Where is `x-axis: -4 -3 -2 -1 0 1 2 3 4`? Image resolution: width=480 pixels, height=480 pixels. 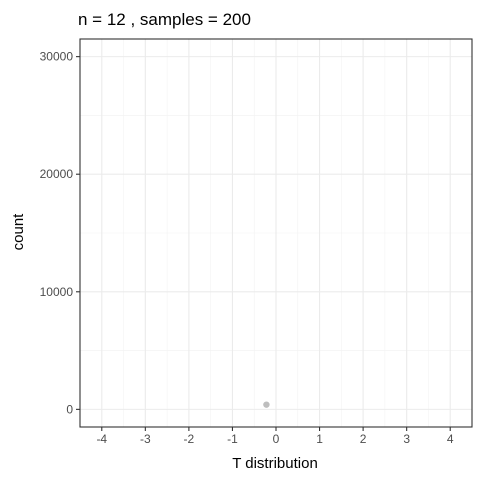 x-axis: -4 -3 -2 -1 0 1 2 3 4 is located at coordinates (275, 436).